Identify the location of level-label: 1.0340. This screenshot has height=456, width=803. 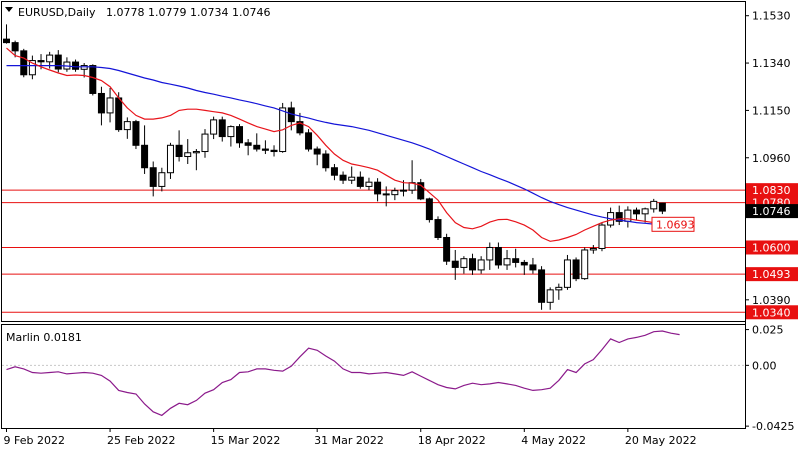
(771, 312).